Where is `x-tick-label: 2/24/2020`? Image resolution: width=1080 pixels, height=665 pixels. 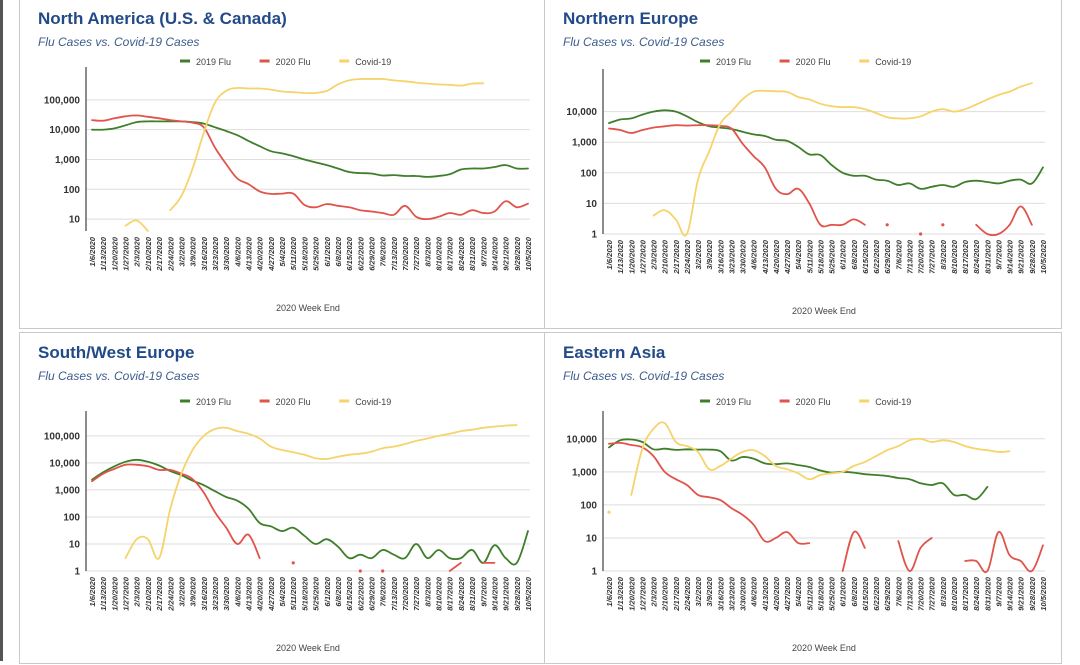
x-tick-label: 2/24/2020 is located at coordinates (170, 594).